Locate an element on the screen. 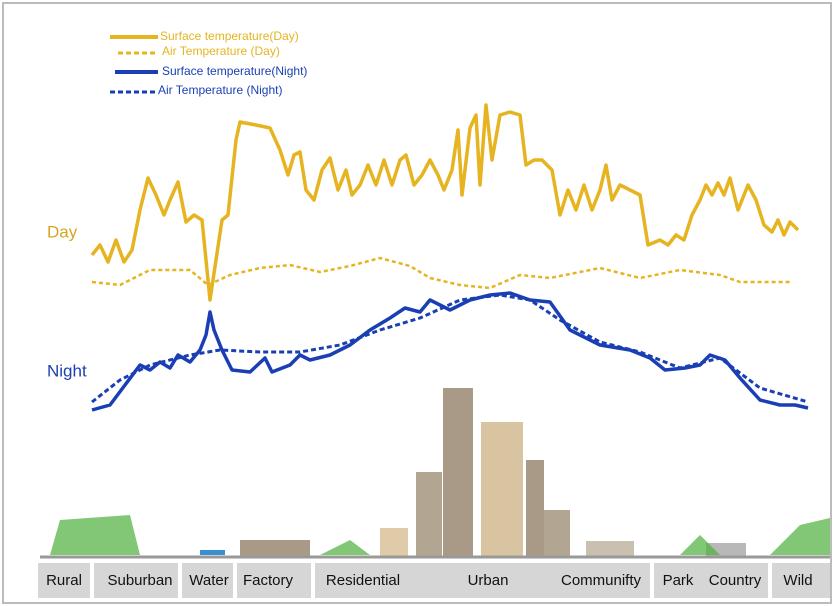 The image size is (834, 606). vegetation is located at coordinates (440, 535).